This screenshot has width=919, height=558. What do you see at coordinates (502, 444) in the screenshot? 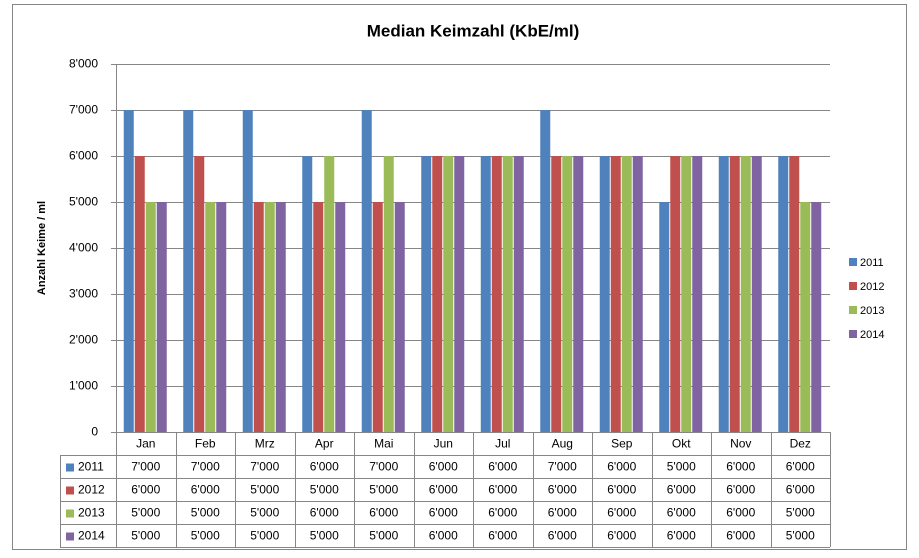
I see `x-tick-label: Jul` at bounding box center [502, 444].